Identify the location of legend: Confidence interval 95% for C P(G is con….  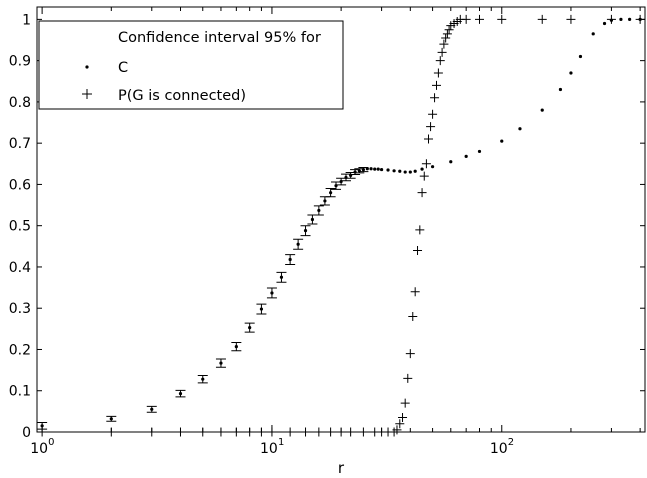
(191, 65).